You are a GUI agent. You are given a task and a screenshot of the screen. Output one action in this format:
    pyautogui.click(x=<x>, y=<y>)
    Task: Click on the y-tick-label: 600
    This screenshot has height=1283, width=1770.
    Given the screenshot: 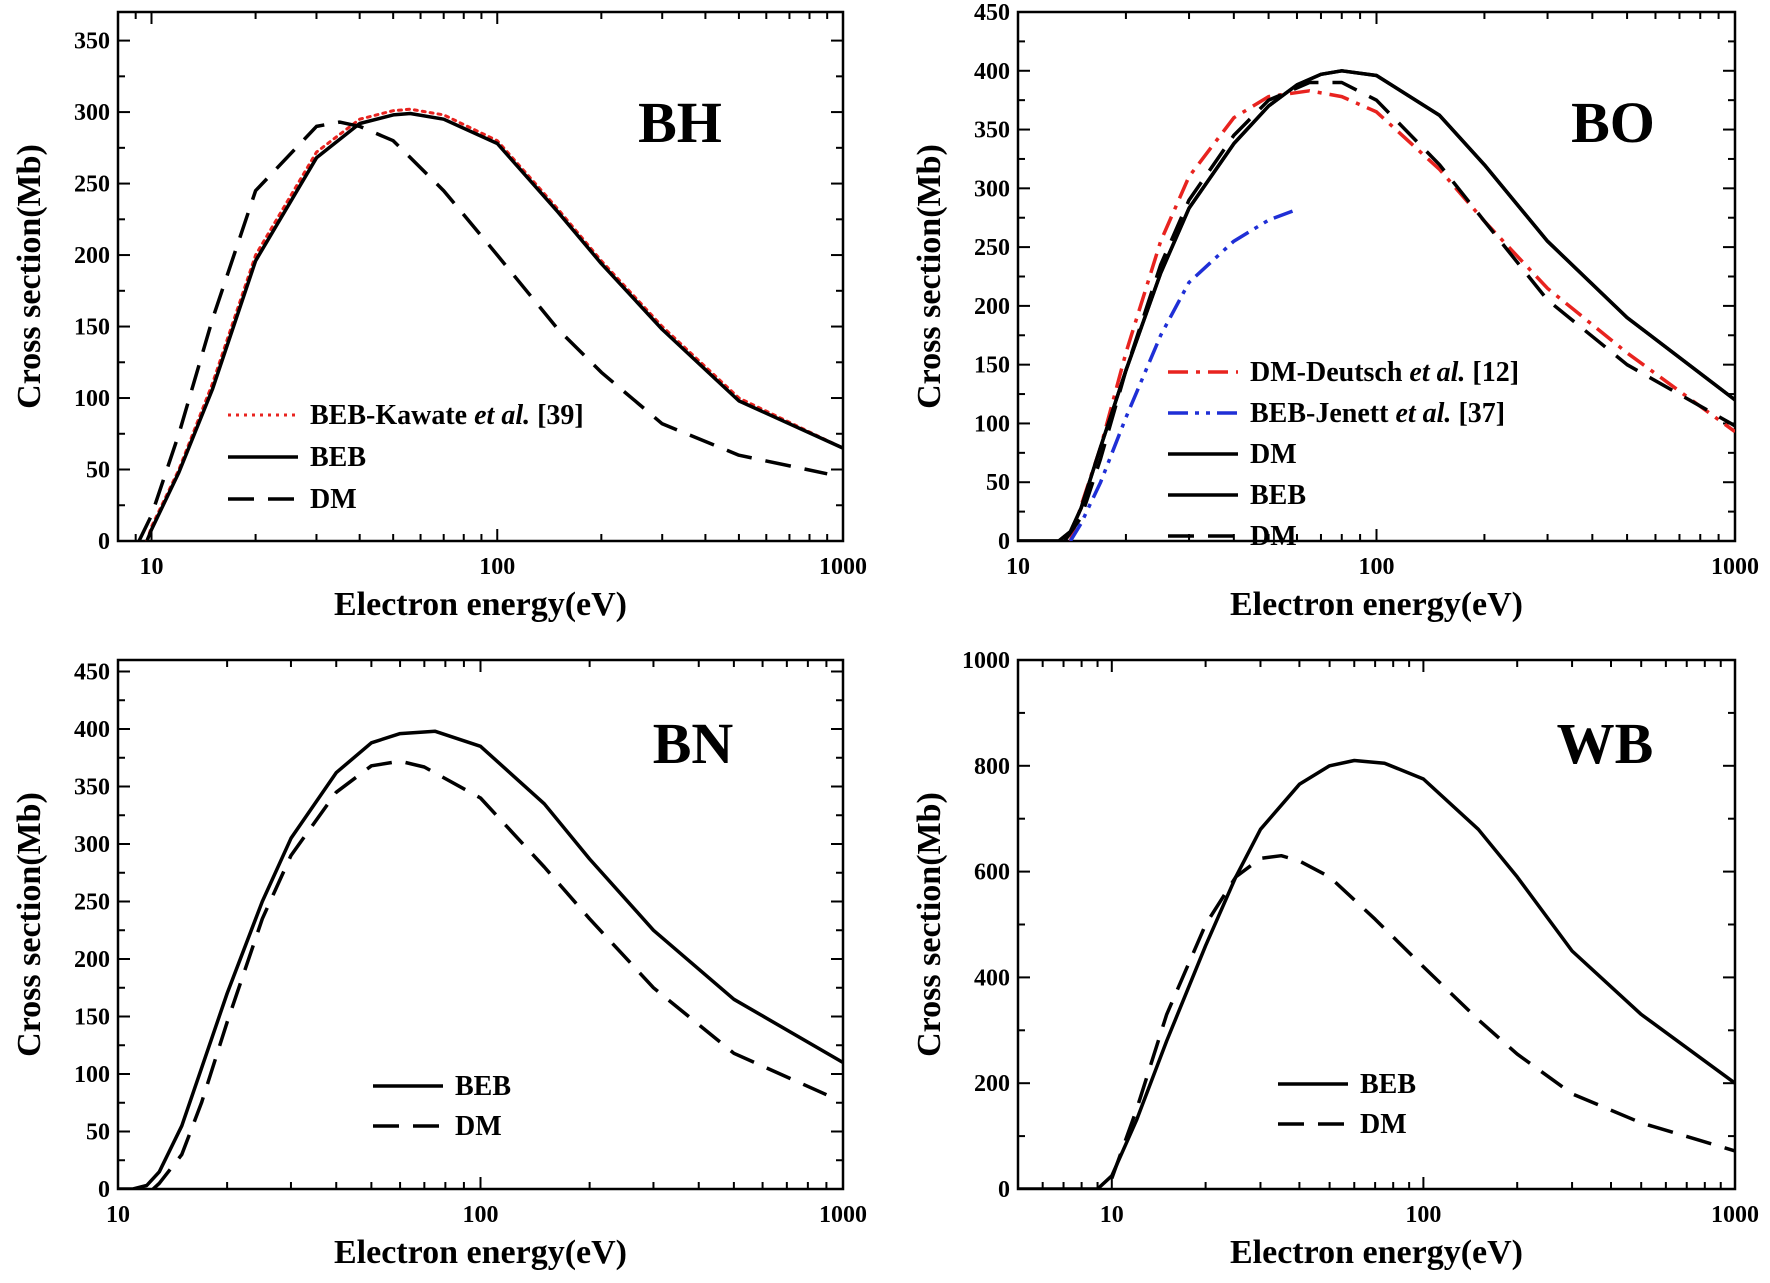 What is the action you would take?
    pyautogui.click(x=992, y=873)
    